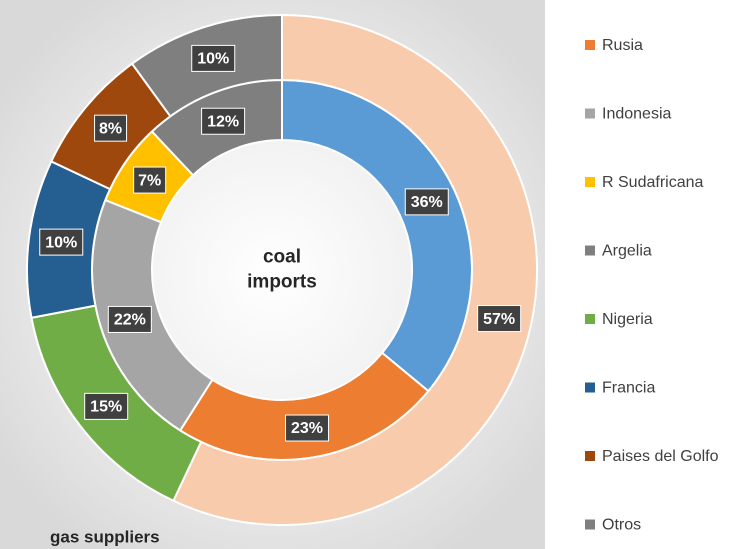 The height and width of the screenshot is (549, 733). I want to click on inner-ring-title: coal imports, so click(282, 269).